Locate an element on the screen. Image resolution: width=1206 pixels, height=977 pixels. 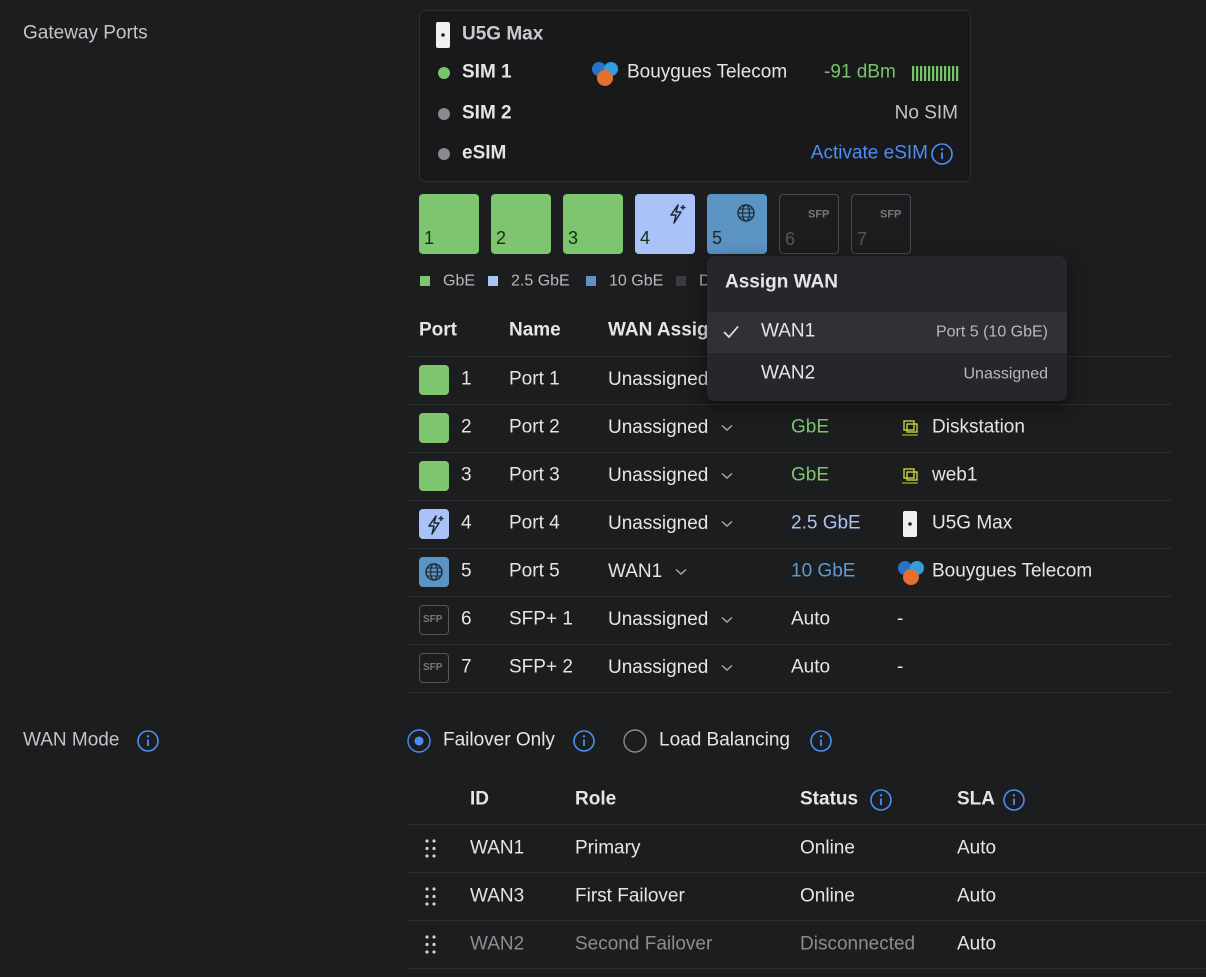
sim-name: SIM 1 is located at coordinates (487, 72).